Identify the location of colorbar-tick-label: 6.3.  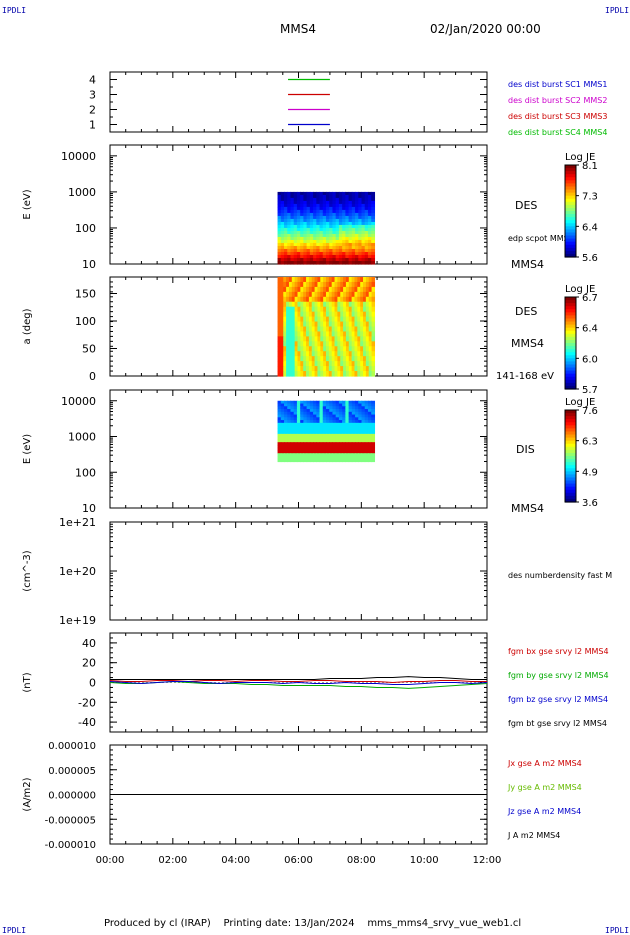
(590, 442).